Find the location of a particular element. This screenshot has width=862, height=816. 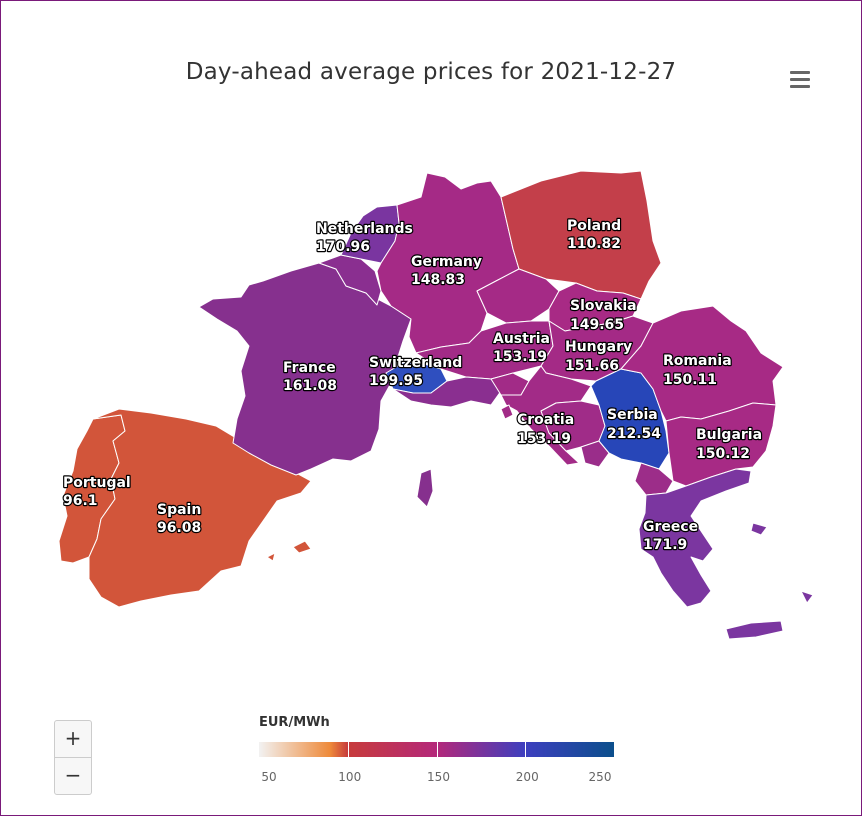

region-greece is located at coordinates (695, 538).